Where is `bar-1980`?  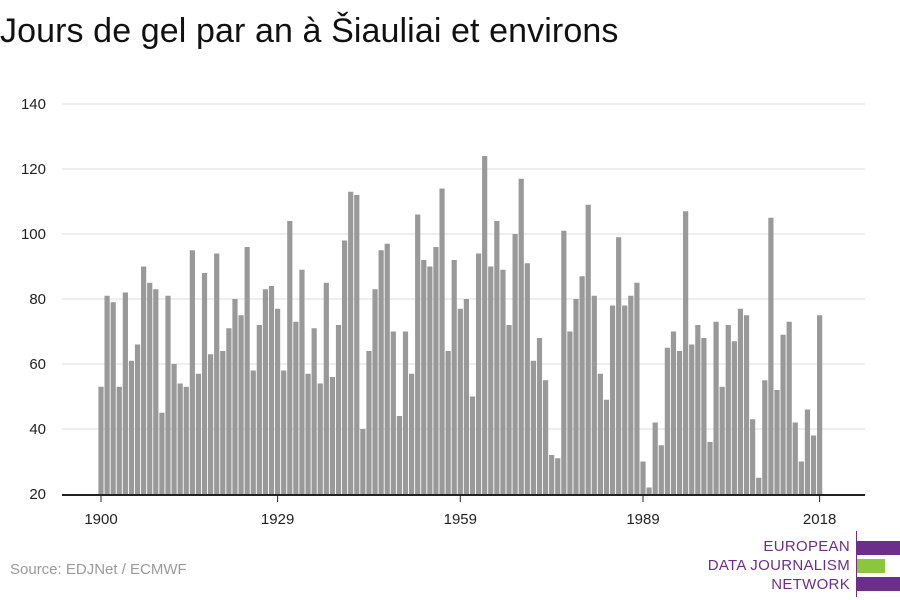 bar-1980 is located at coordinates (588, 349).